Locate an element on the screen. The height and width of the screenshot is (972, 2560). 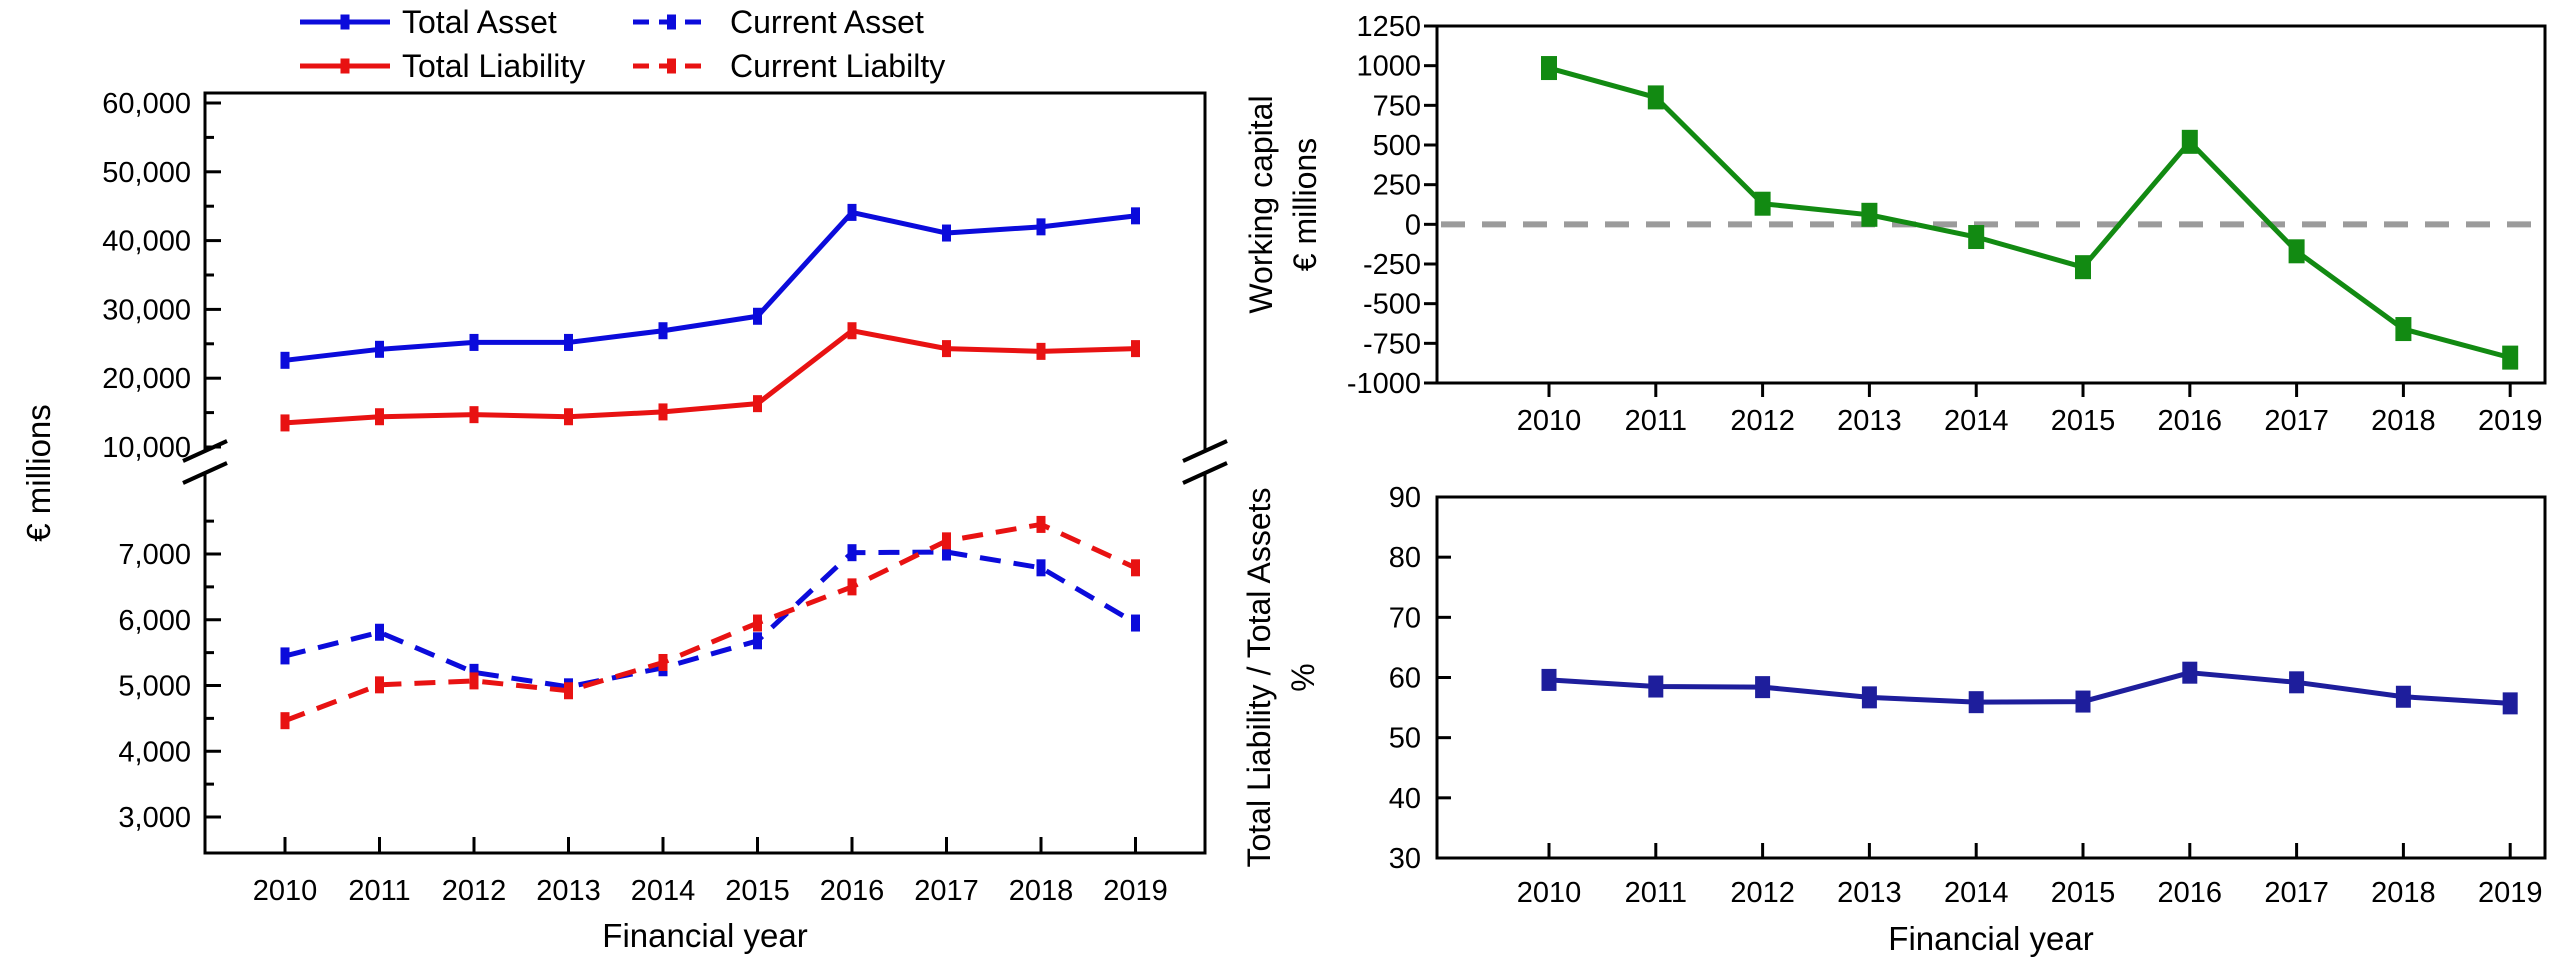
series-line-total-liability is located at coordinates (710, 377).